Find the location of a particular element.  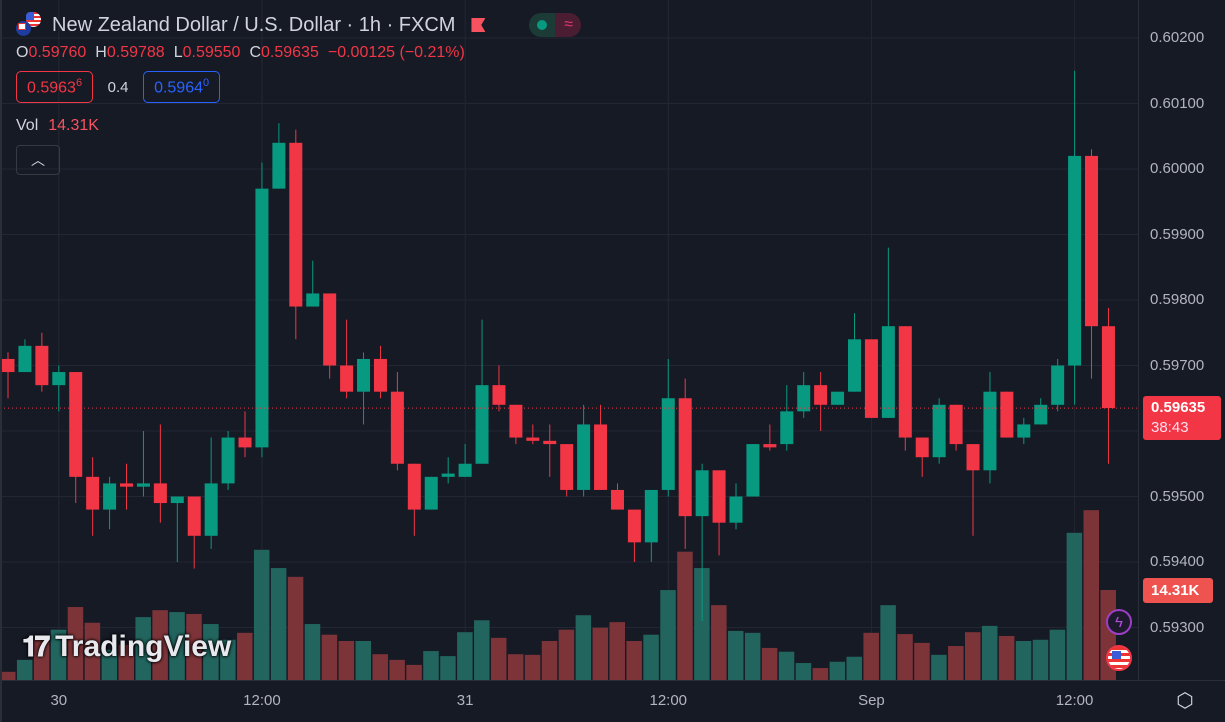

buy-button: 0.59640 is located at coordinates (182, 87).